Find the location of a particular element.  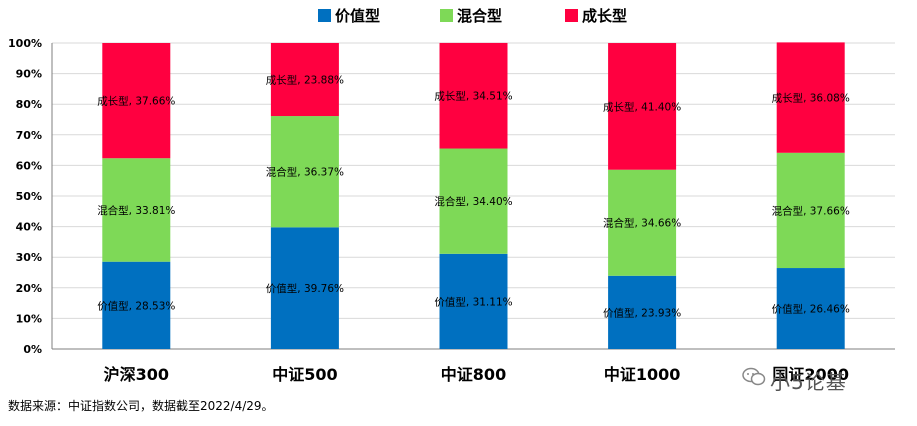

data-label: 混合型, 33.81% is located at coordinates (136, 210).